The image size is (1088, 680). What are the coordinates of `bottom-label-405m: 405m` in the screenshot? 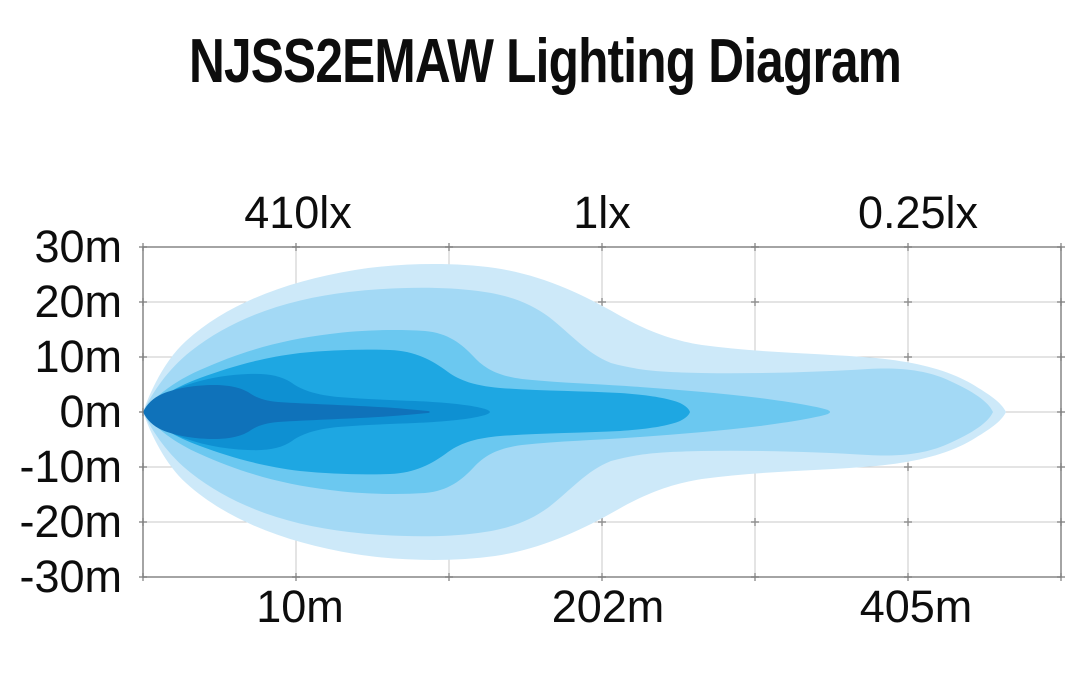 It's located at (916, 606).